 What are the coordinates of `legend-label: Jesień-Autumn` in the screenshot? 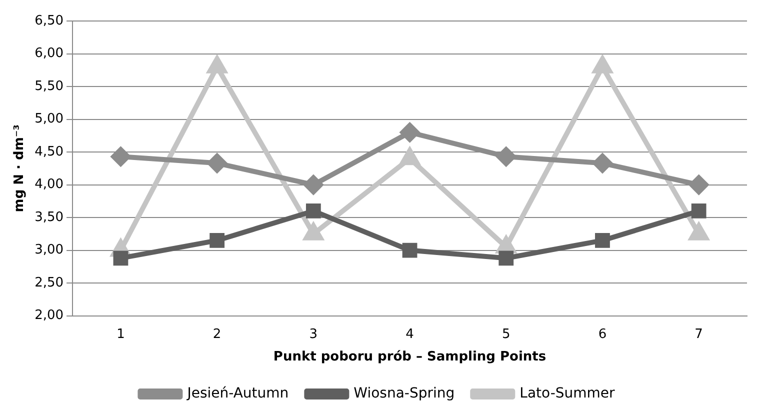 It's located at (237, 394).